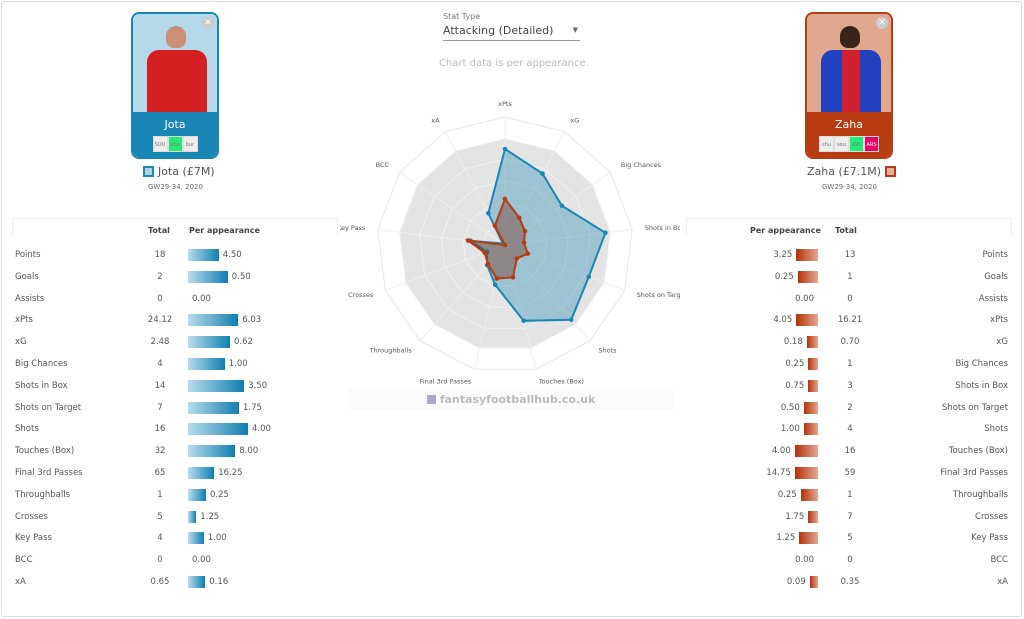 This screenshot has height=619, width=1024. I want to click on player-card-zaha: ✕ Zaha shu sou AVL ARS, so click(849, 85).